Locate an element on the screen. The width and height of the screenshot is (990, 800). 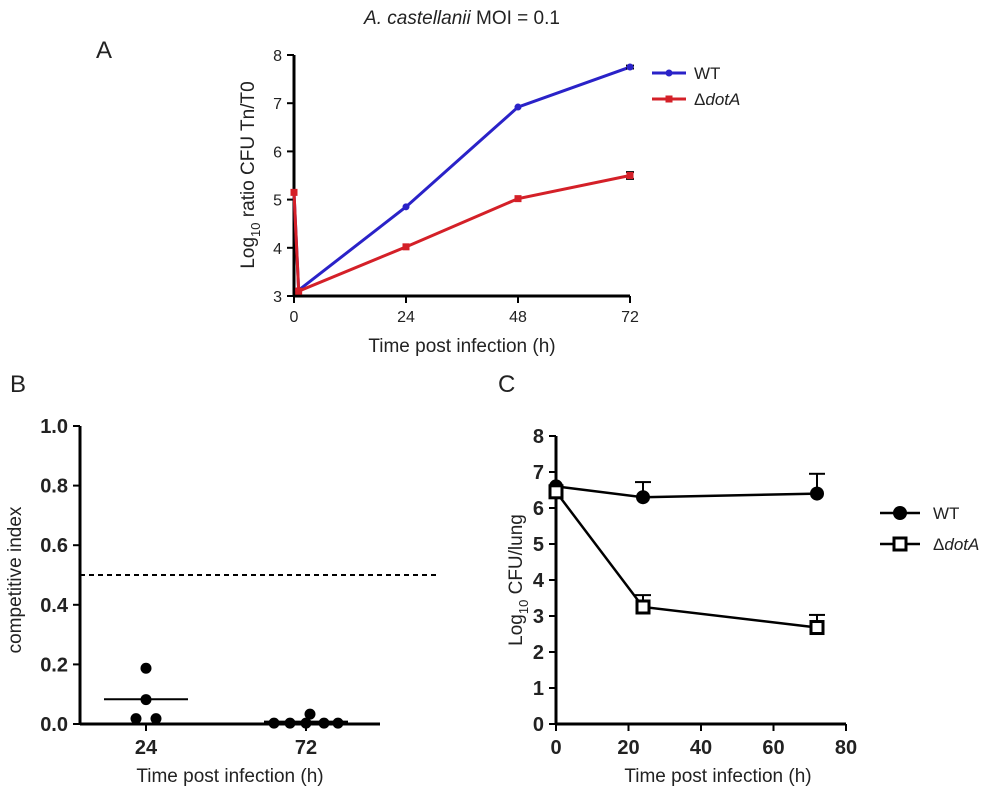
panel-c-y-axis-label: Log10 CFU/lung is located at coordinates (518, 580).